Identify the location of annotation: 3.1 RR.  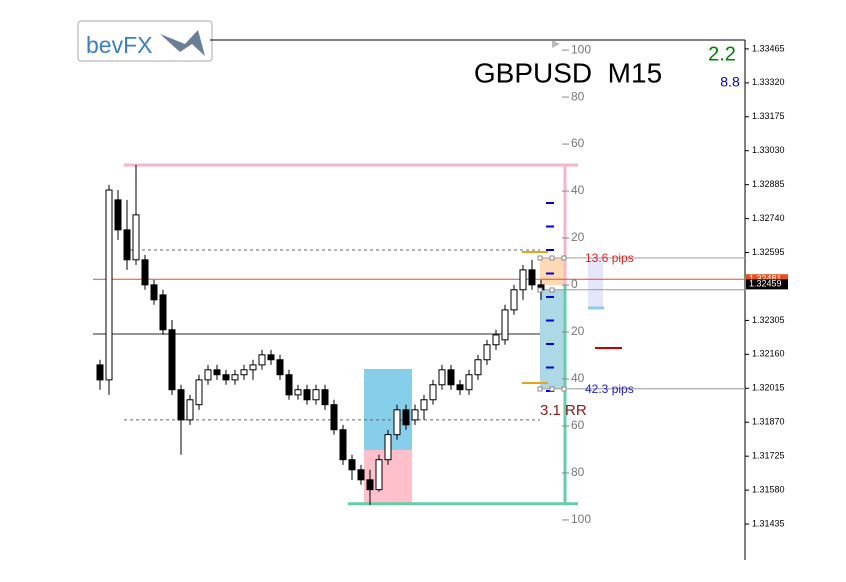
(563, 410).